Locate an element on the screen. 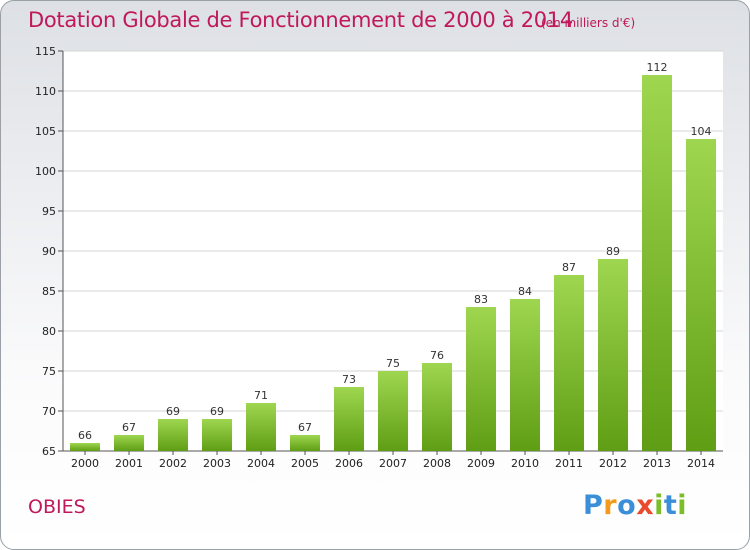 The width and height of the screenshot is (750, 550). bar-2000 is located at coordinates (85, 447).